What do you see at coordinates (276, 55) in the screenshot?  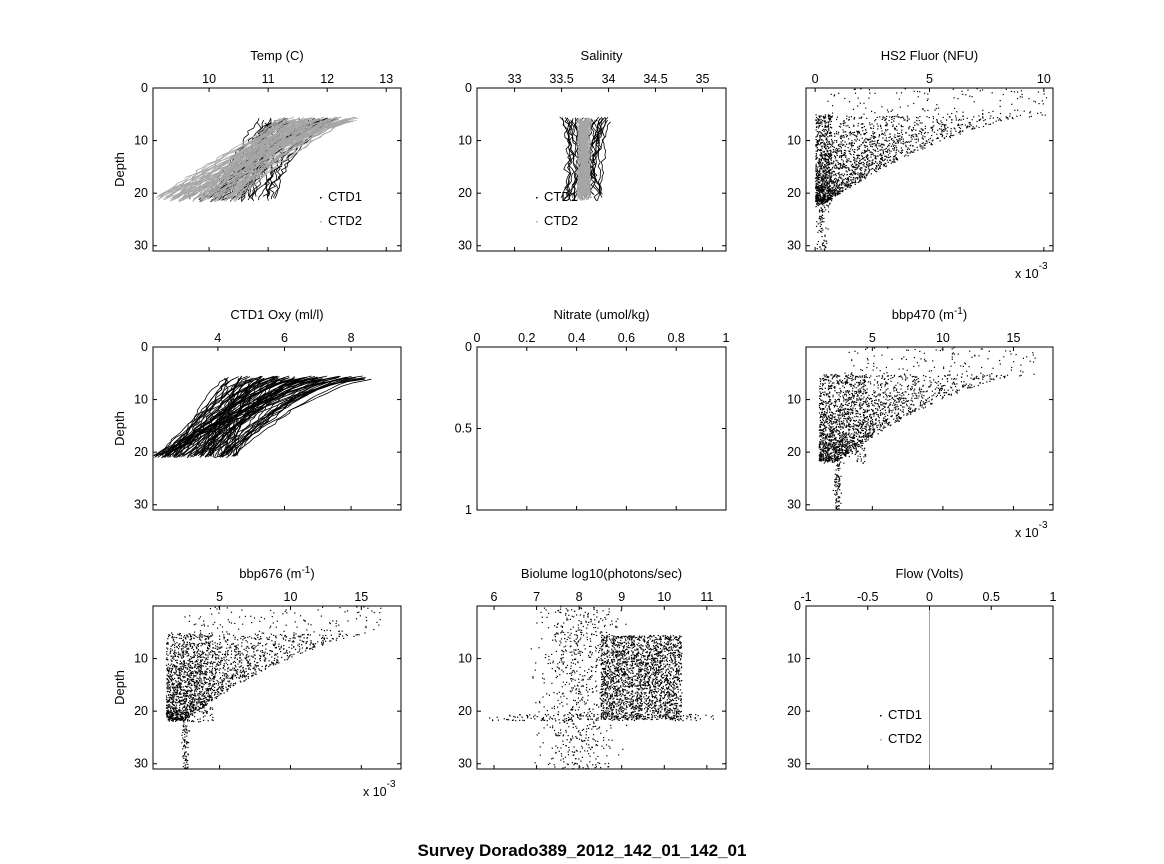 I see `subplot-title: Temp (C)` at bounding box center [276, 55].